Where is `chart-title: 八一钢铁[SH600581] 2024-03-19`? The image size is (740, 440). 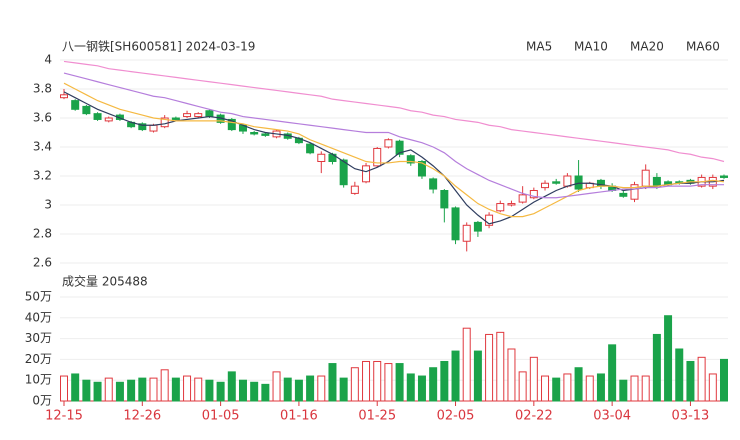
chart-title: 八一钢铁[SH600581] 2024-03-19 is located at coordinates (158, 47).